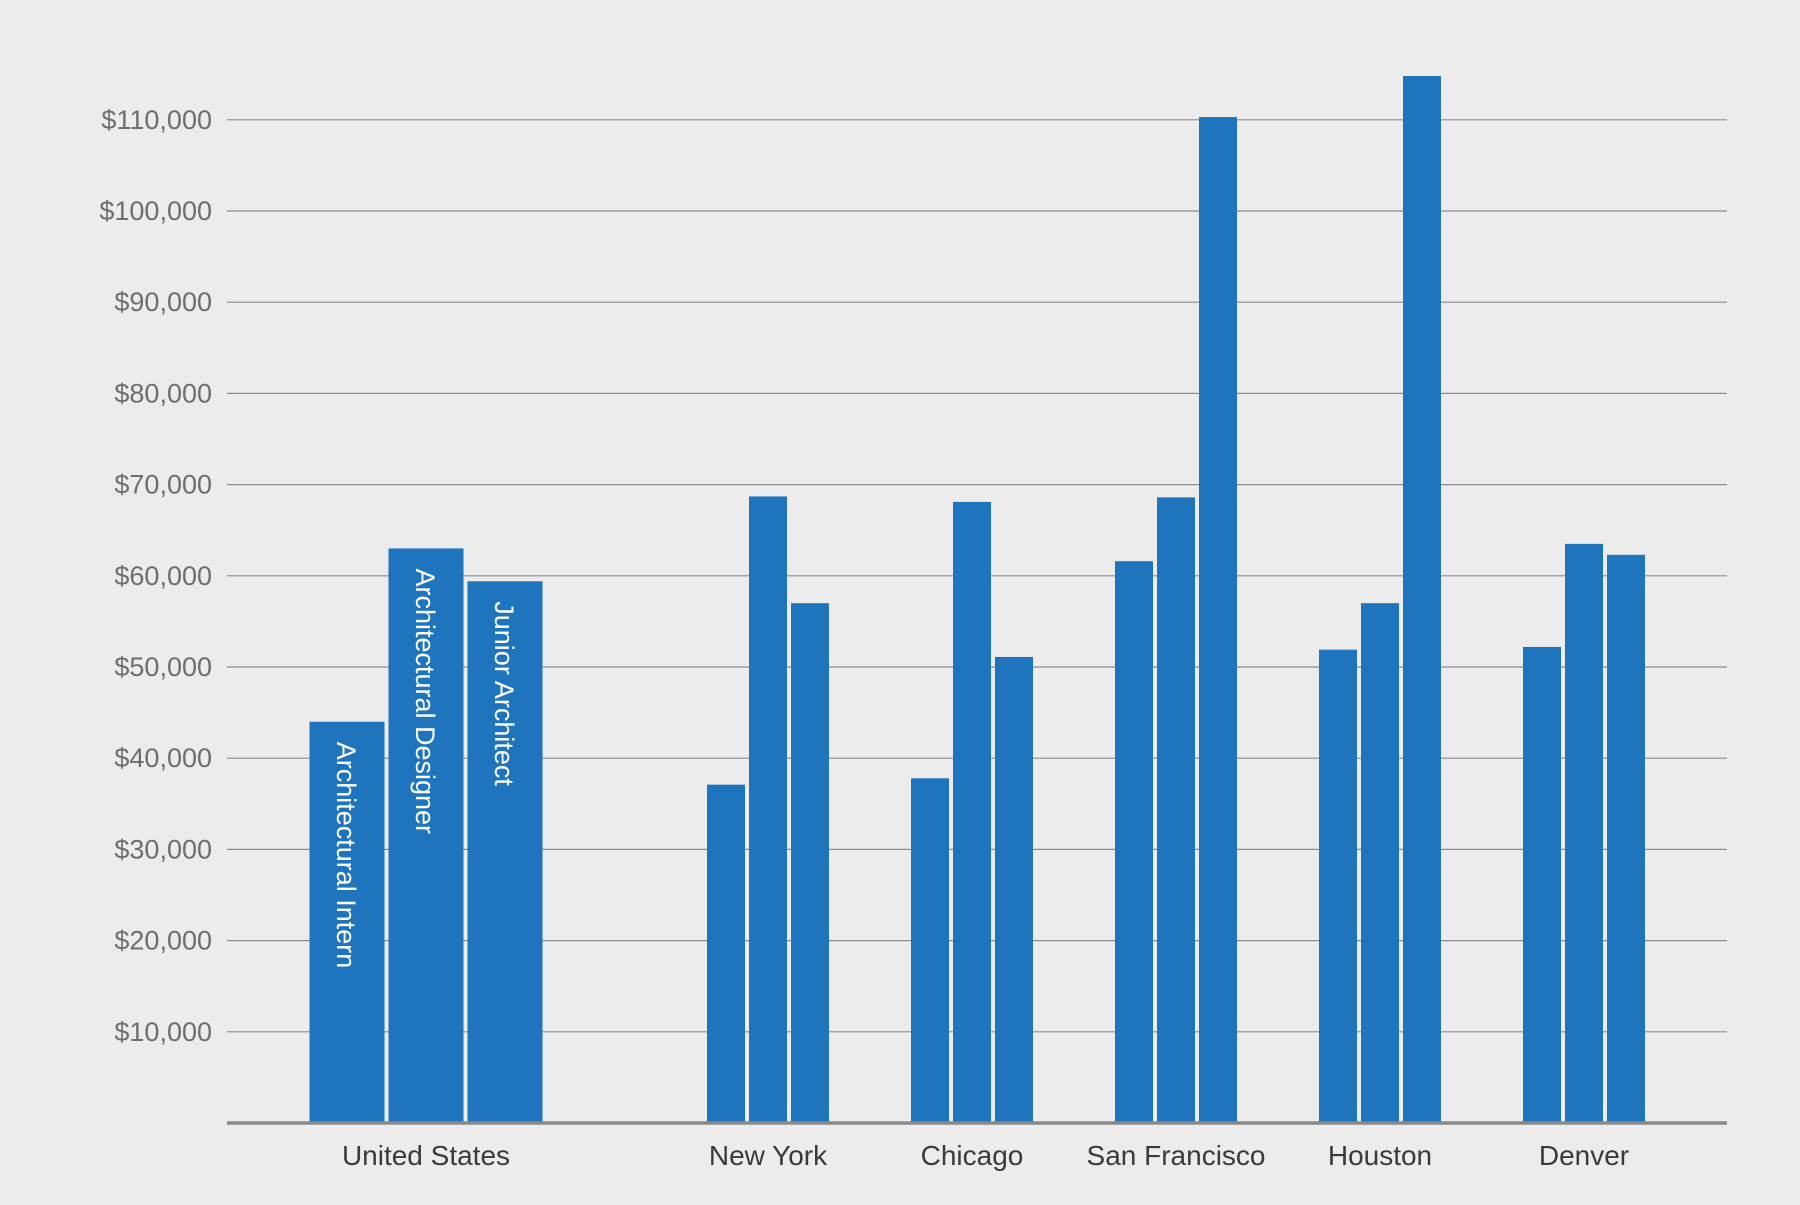  I want to click on y-tick-label: $60,000, so click(163, 576).